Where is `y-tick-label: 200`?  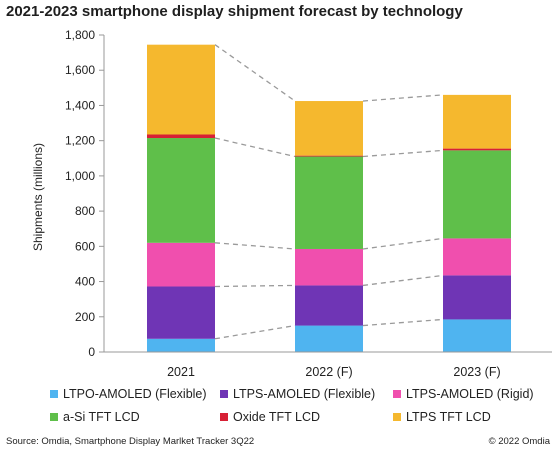 y-tick-label: 200 is located at coordinates (85, 317).